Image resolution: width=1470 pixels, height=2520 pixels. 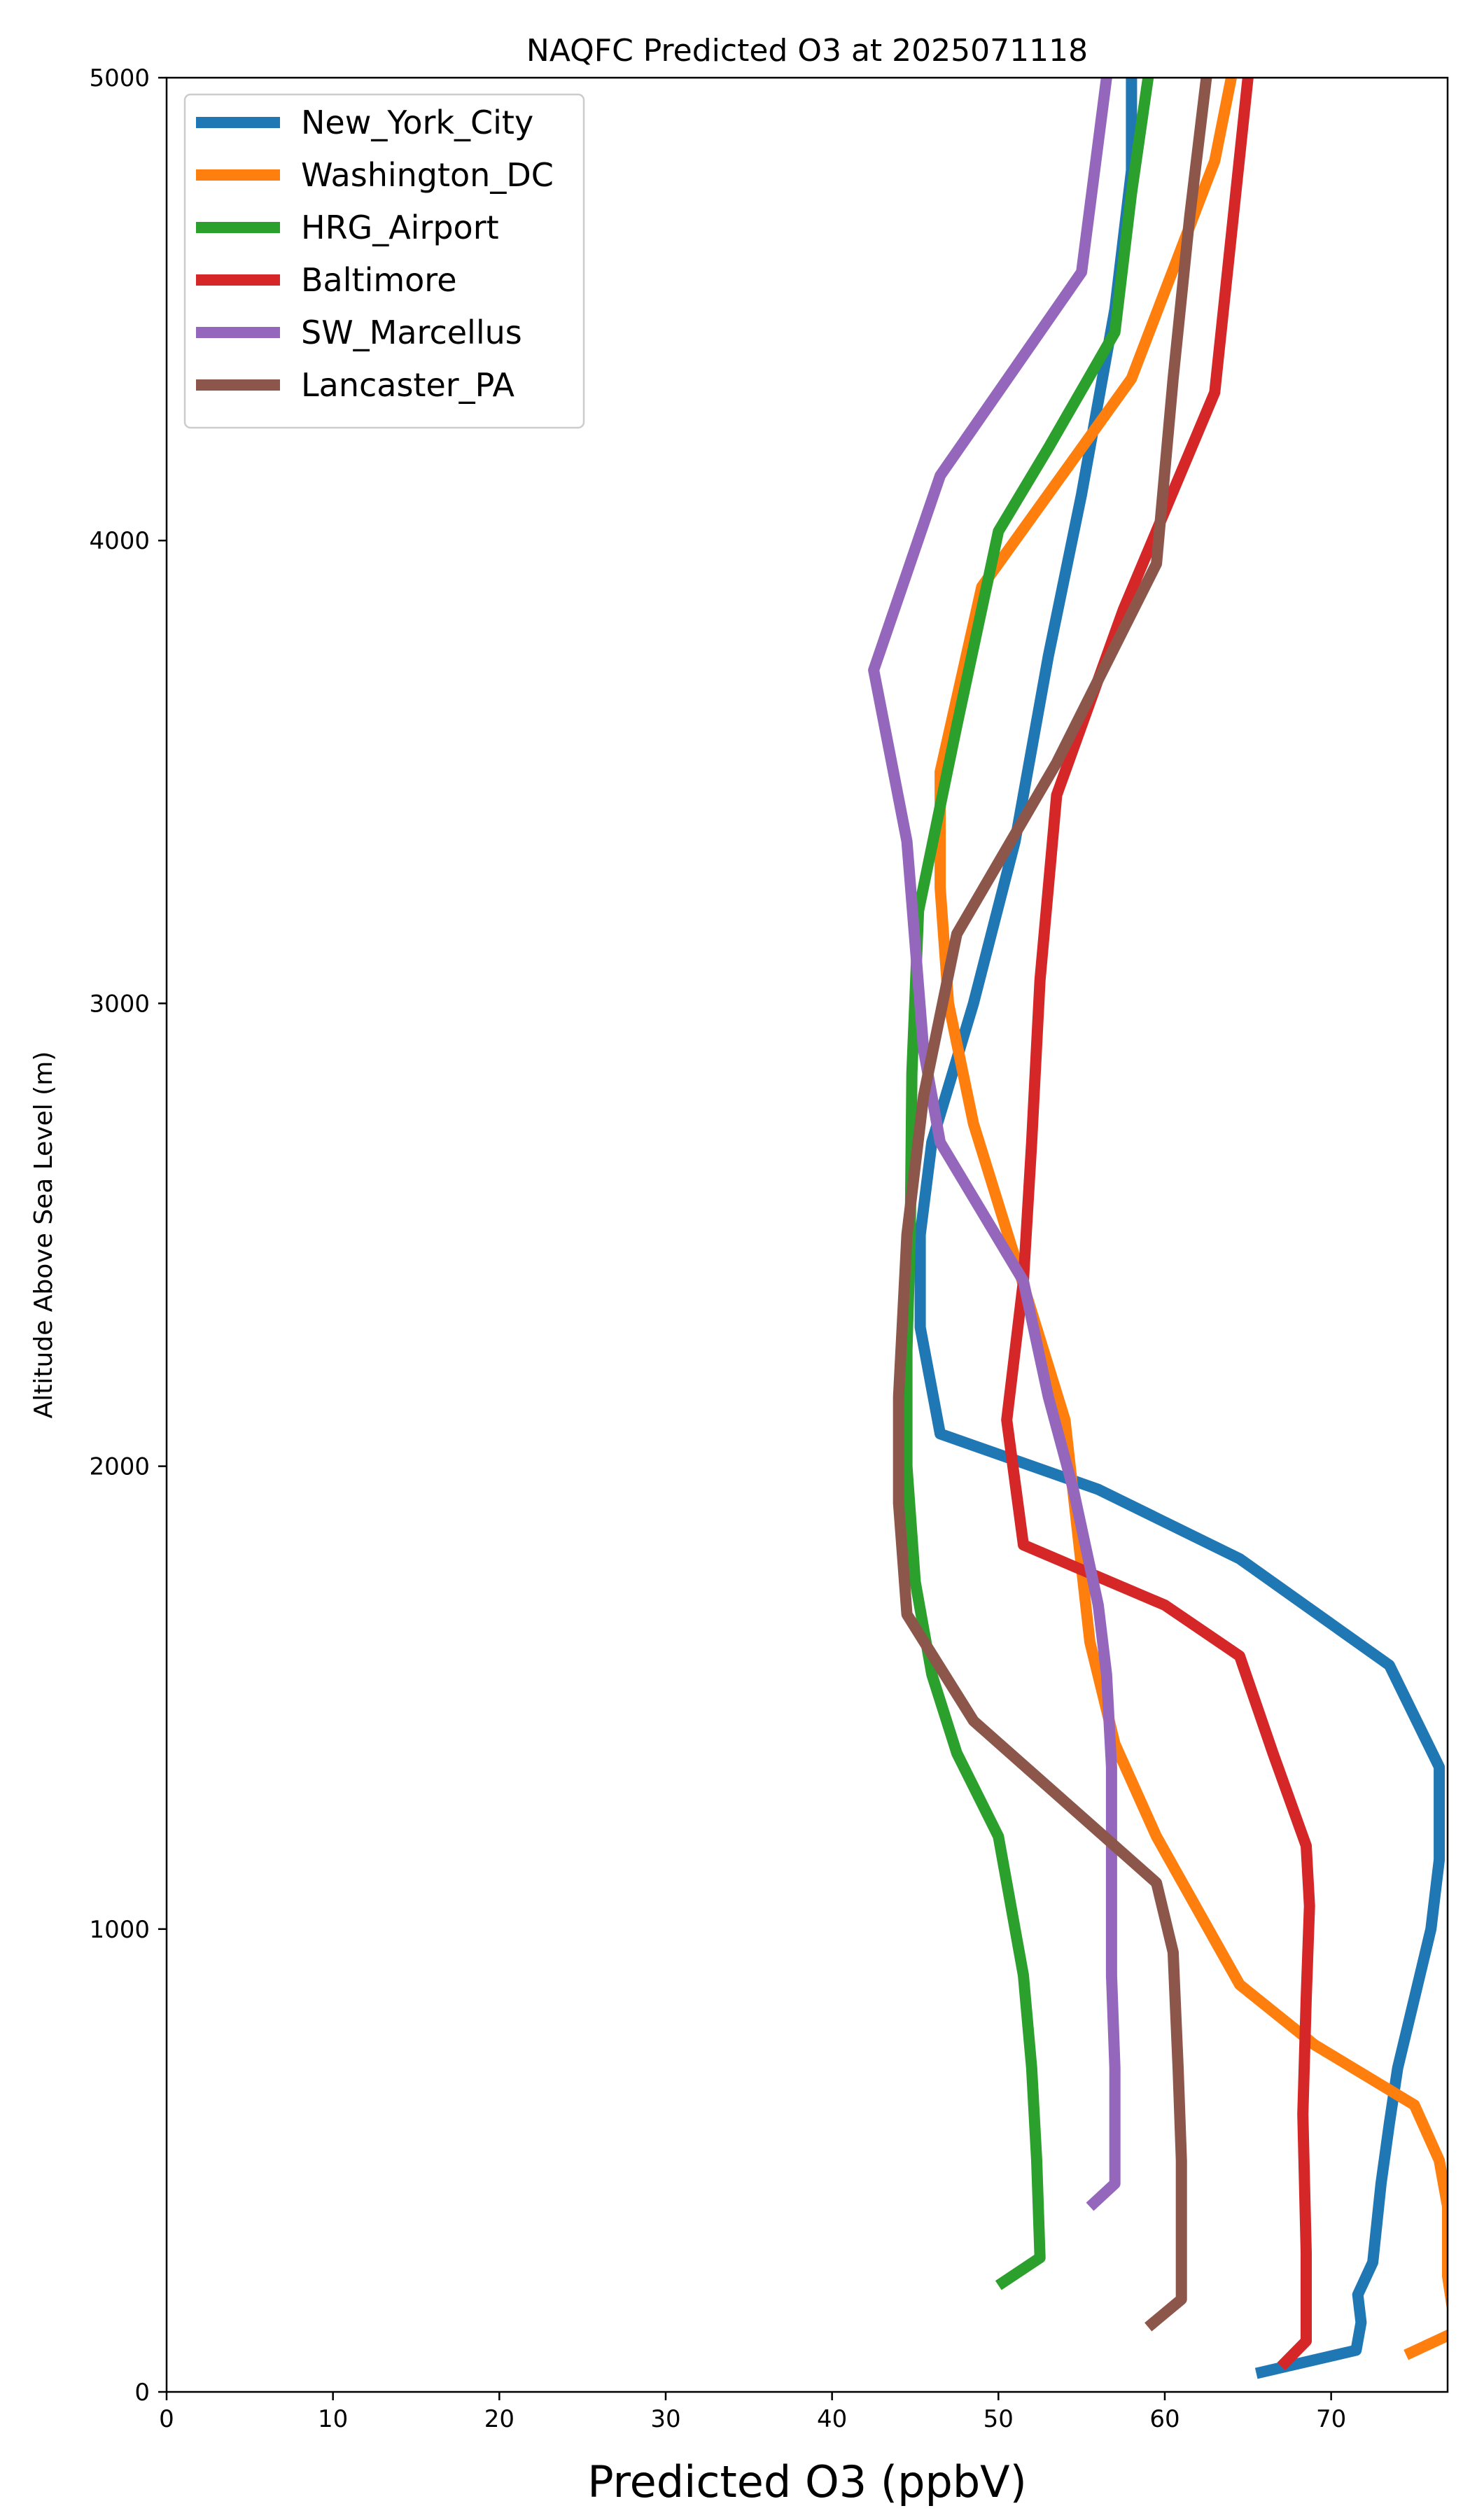 I want to click on x-axis: 0 10 20 30 40 50 60 70, so click(x=752, y=2412).